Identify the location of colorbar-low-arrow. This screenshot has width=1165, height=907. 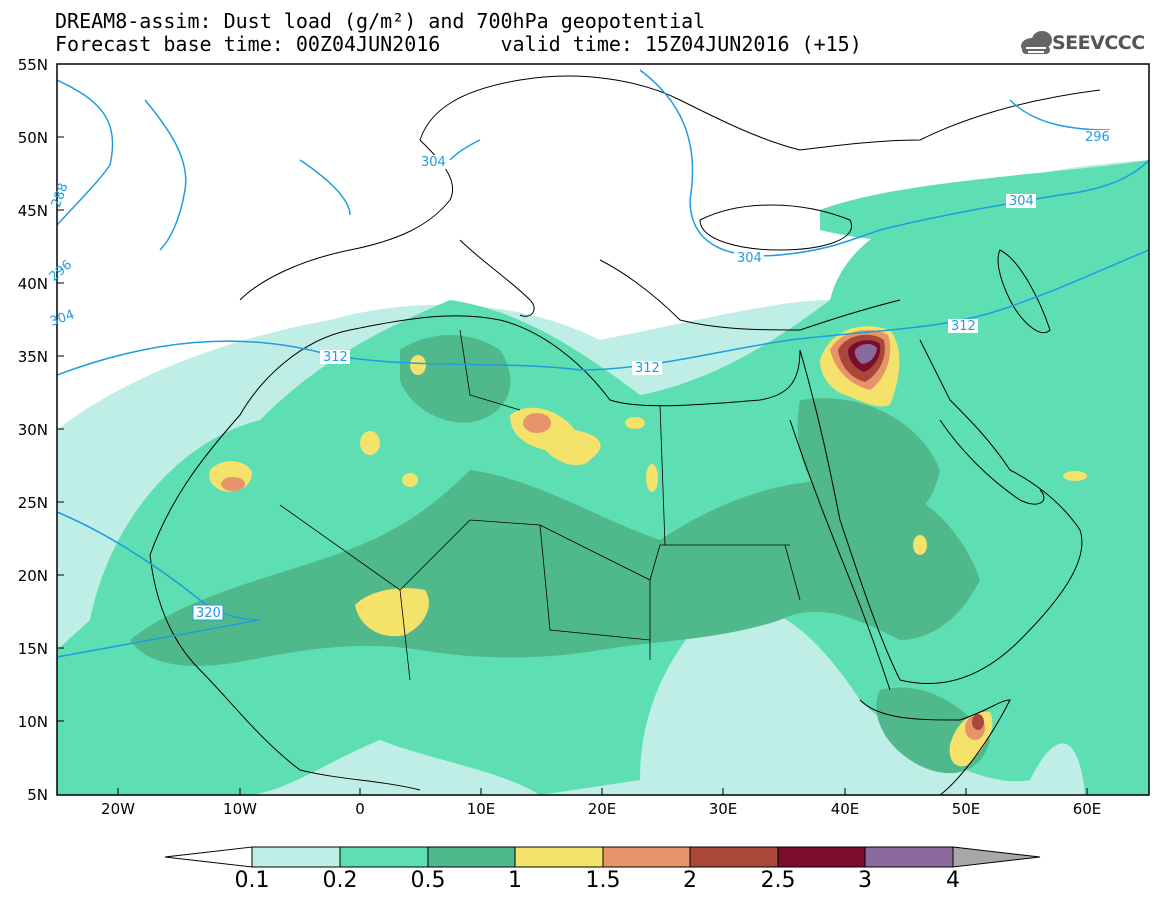
(208, 857).